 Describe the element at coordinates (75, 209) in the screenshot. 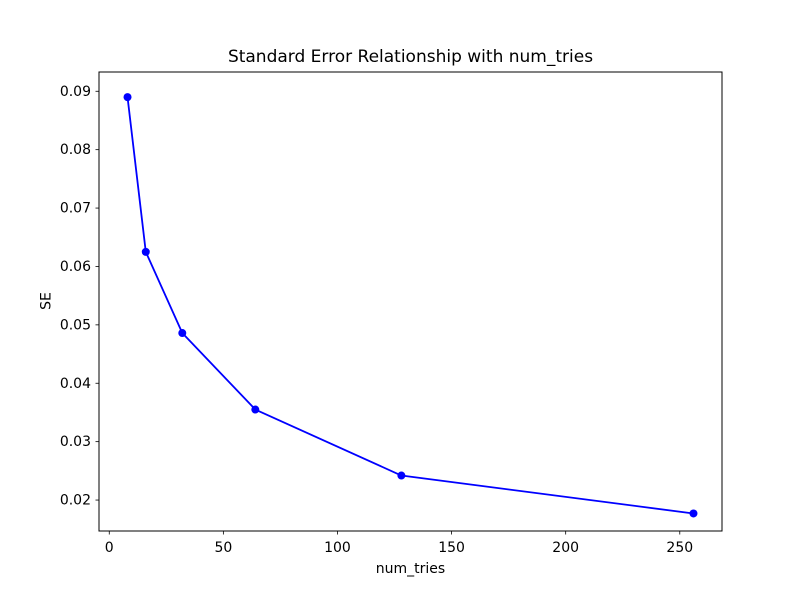

I see `y-tick-label: 0.07` at that location.